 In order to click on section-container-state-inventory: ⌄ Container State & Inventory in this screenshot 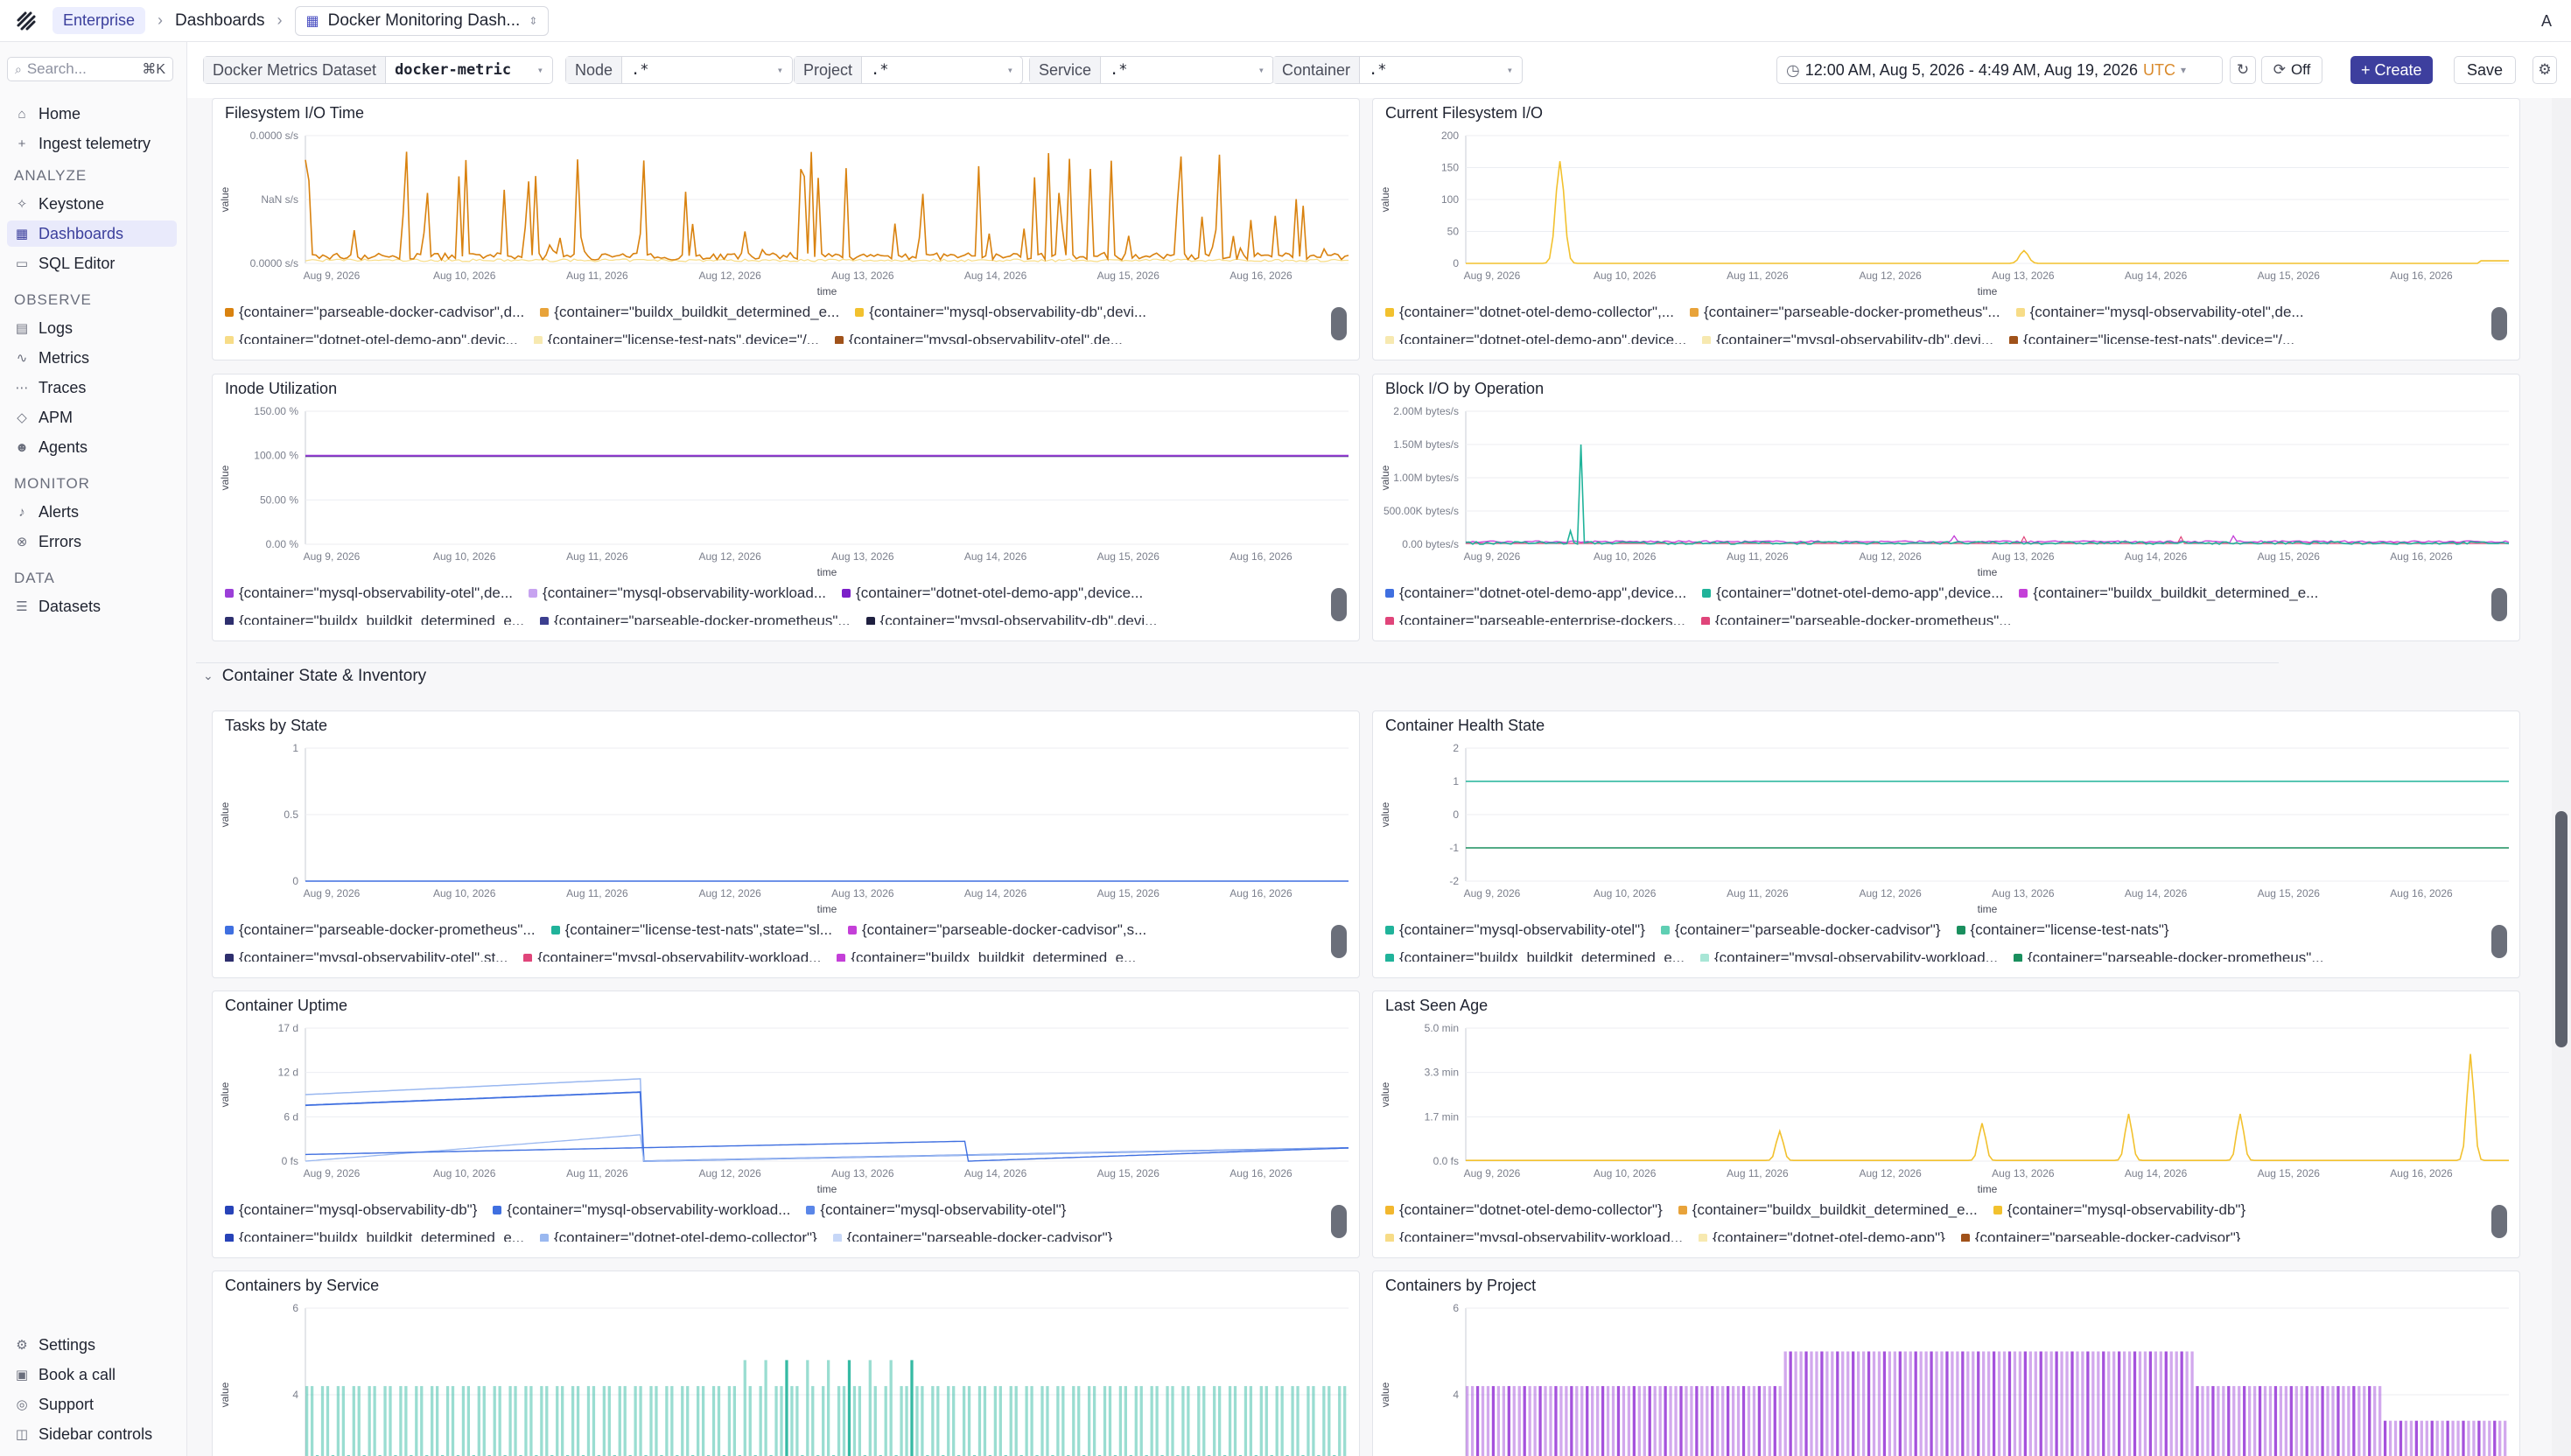, I will do `click(1237, 675)`.